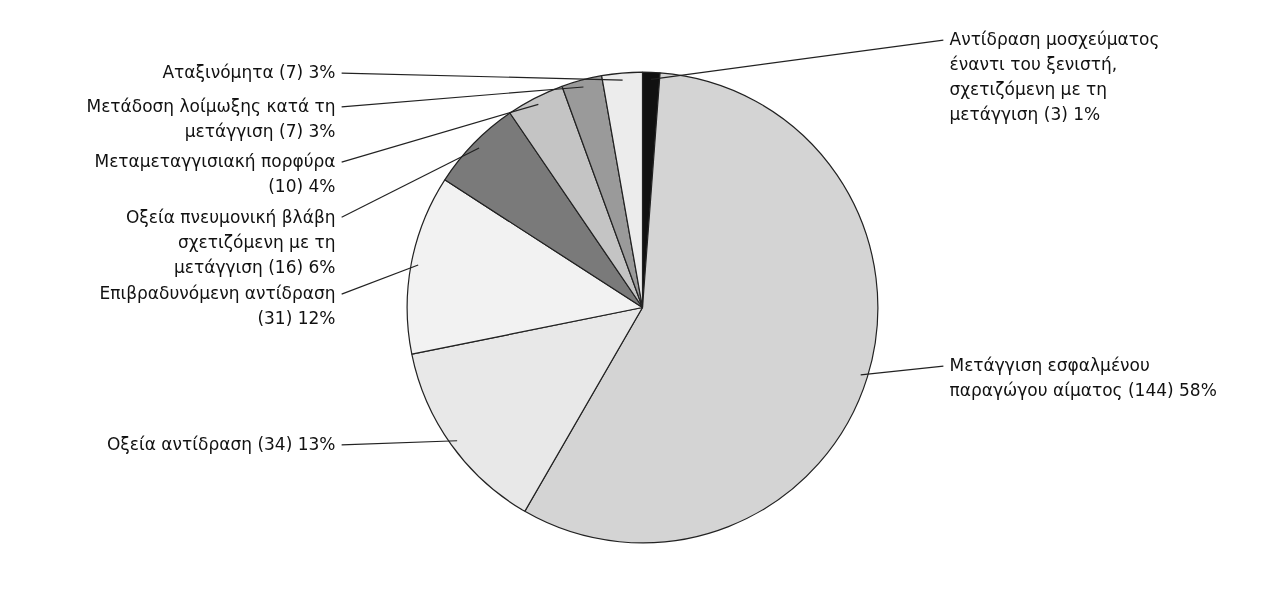 Image resolution: width=1284 pixels, height=614 pixels. Describe the element at coordinates (1054, 77) in the screenshot. I see `slice-label: Αντίδραση μοσχεύματος έναντι του ξενιστή, σχετιζόμενη με τη μετάγγιση (3) 1%` at that location.